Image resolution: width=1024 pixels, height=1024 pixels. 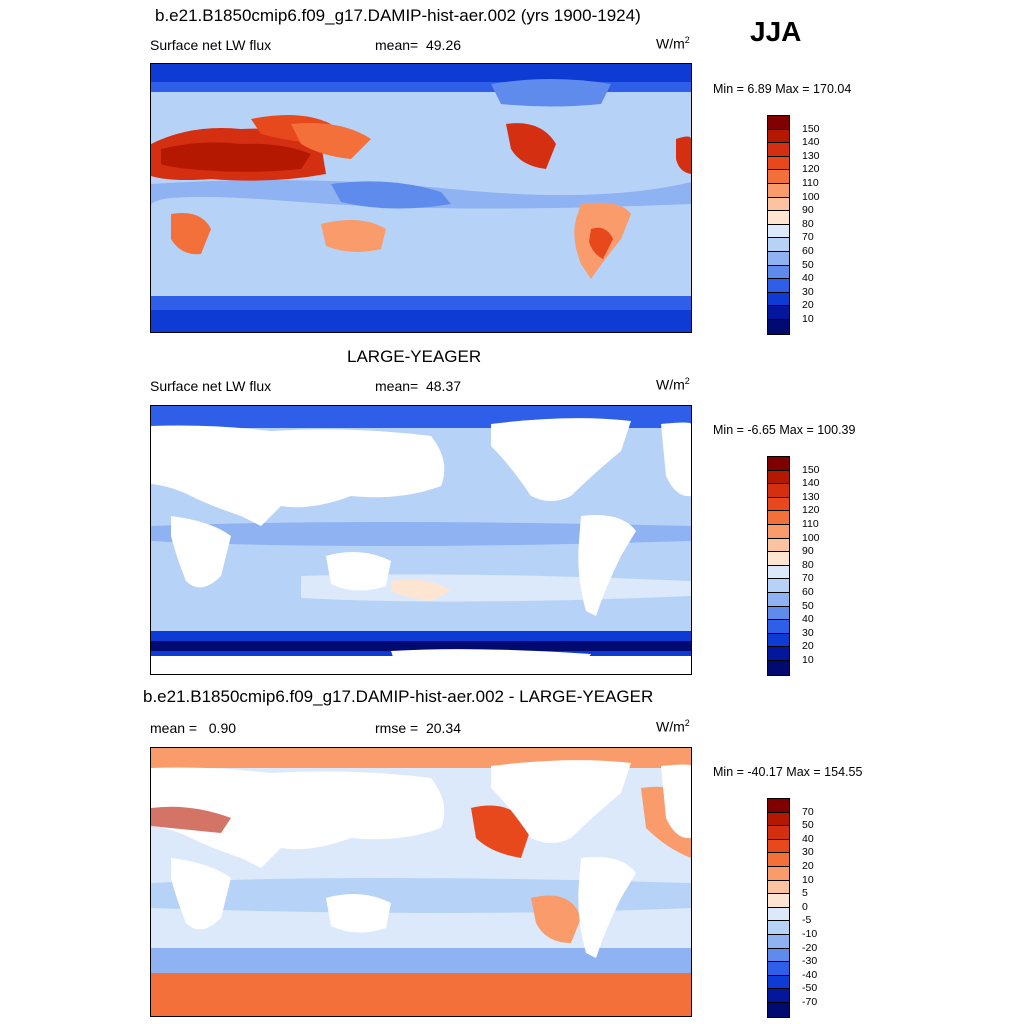 I want to click on panel3-minmax: Min = -40.17 Max = 154.55, so click(x=788, y=772).